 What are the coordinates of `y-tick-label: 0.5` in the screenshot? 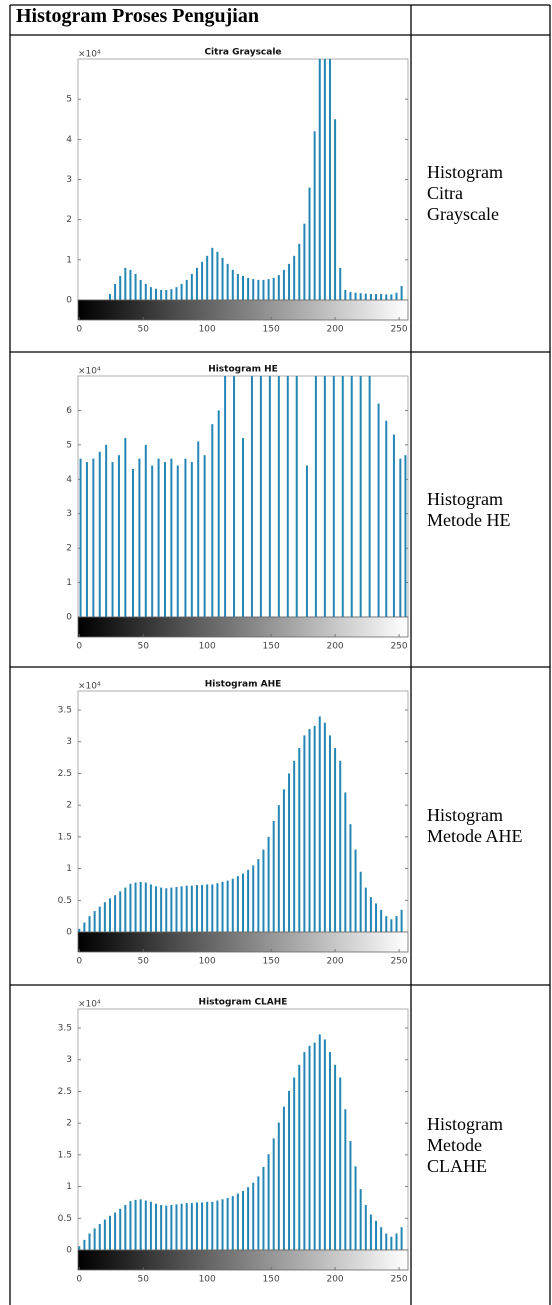 It's located at (65, 1219).